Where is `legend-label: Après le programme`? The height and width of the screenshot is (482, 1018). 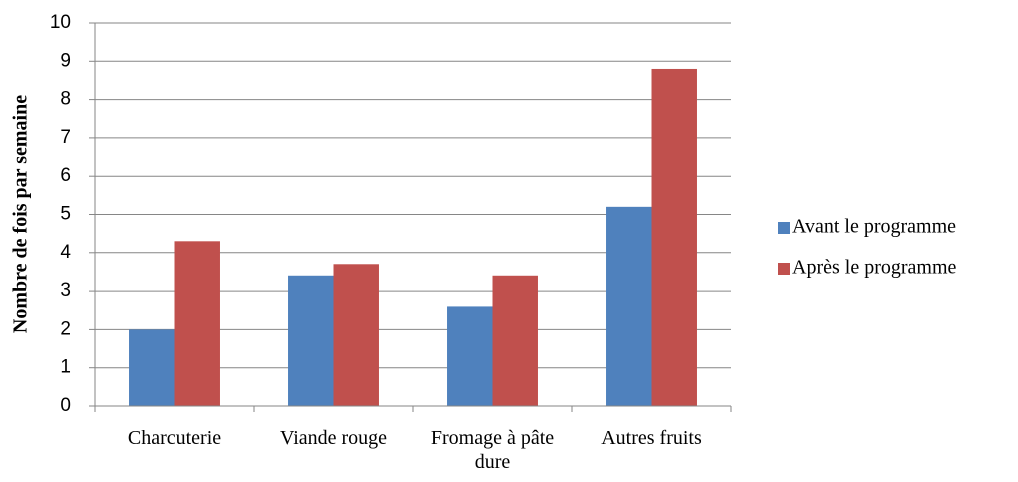 legend-label: Après le programme is located at coordinates (874, 268).